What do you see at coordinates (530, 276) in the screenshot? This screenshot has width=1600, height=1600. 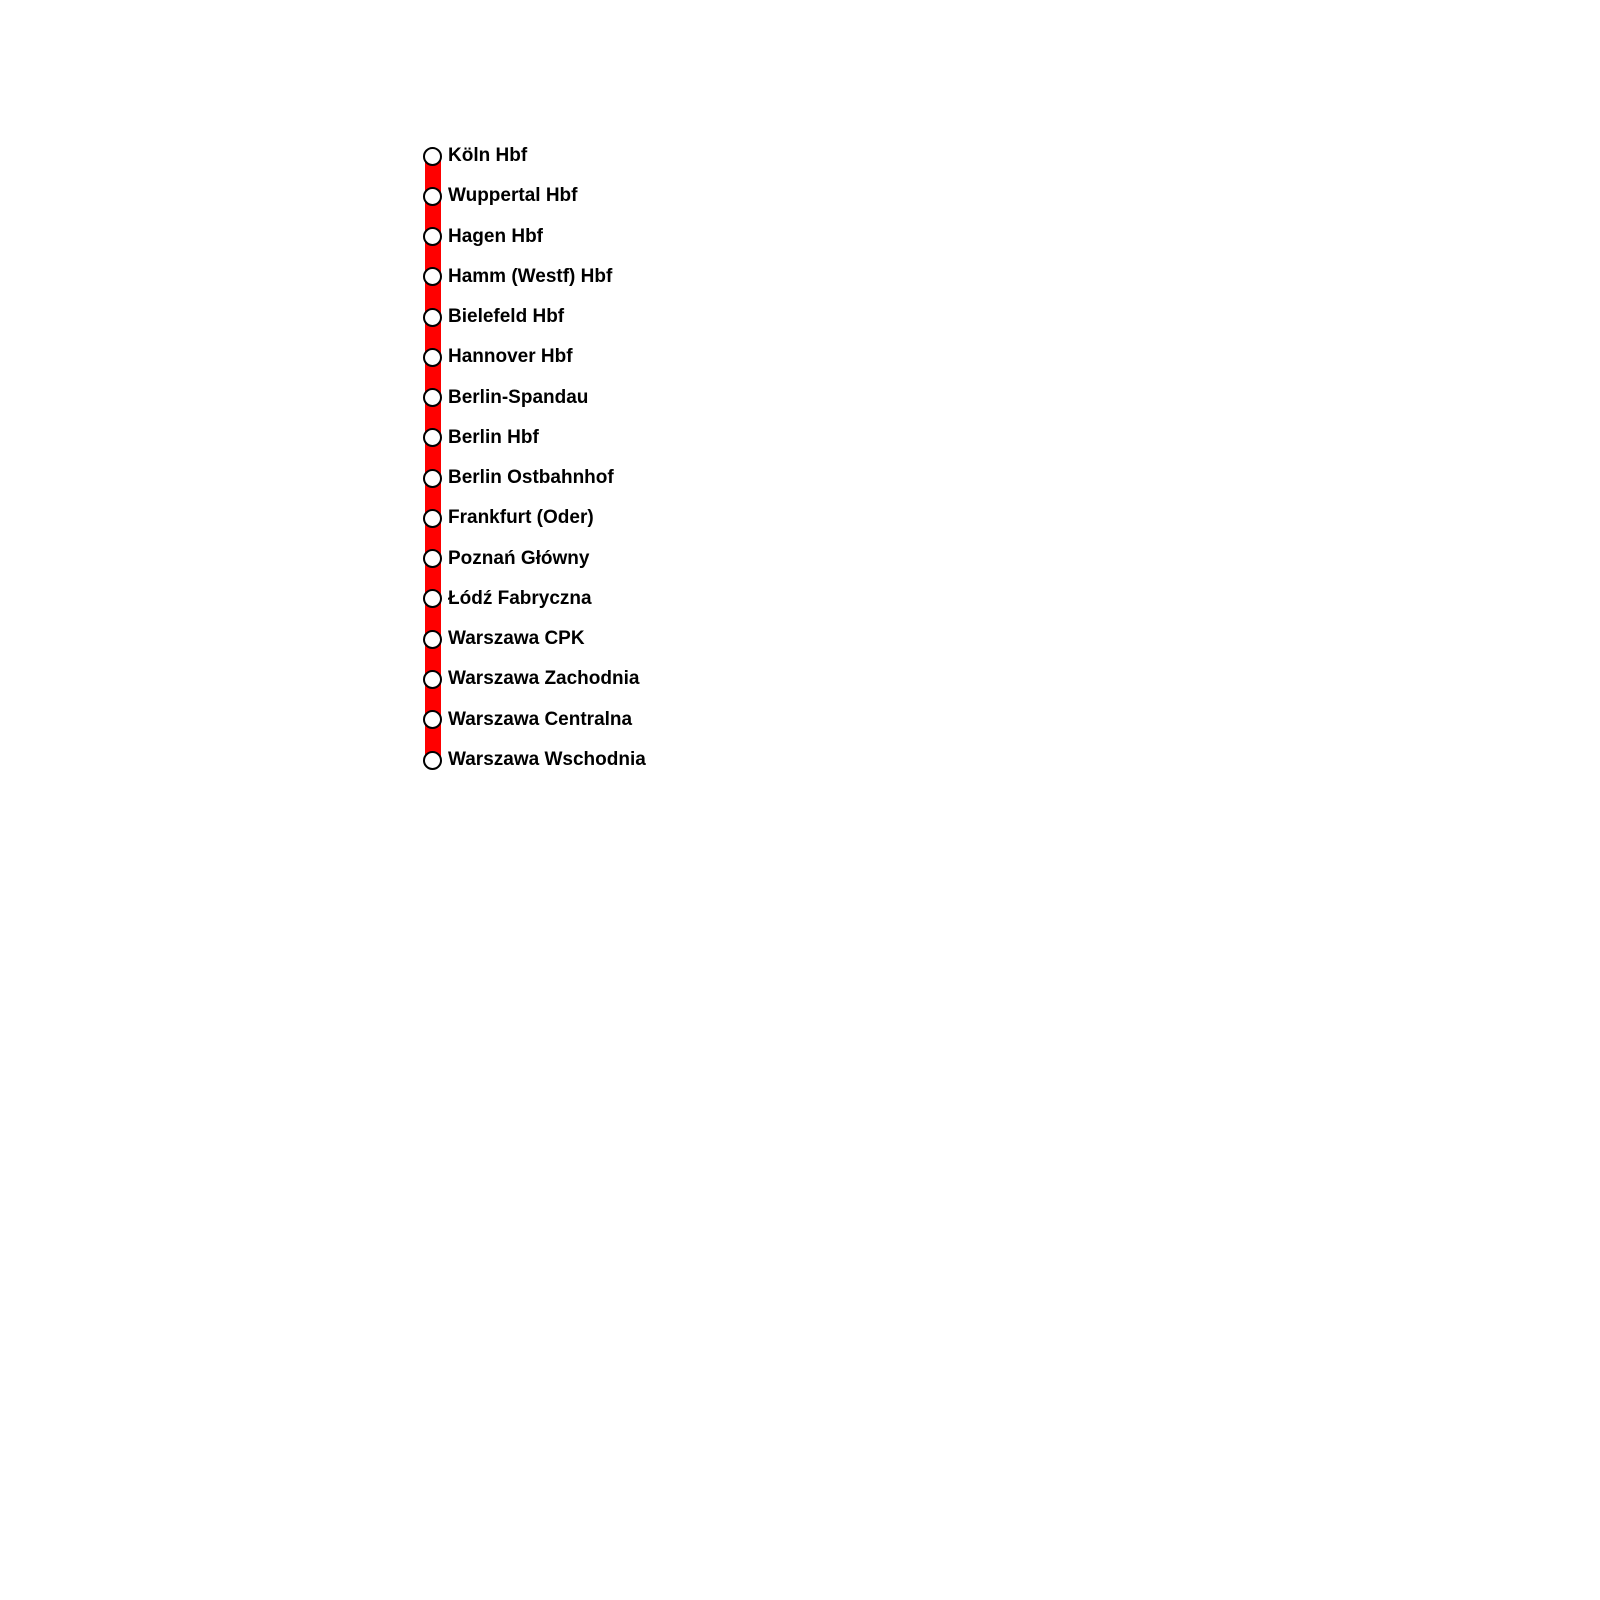 I see `station-label: Hamm (Westf) Hbf` at bounding box center [530, 276].